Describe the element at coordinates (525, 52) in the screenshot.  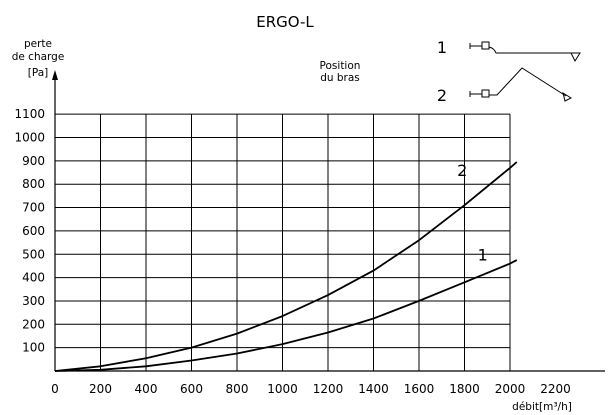
I see `arm-straight-icon` at that location.